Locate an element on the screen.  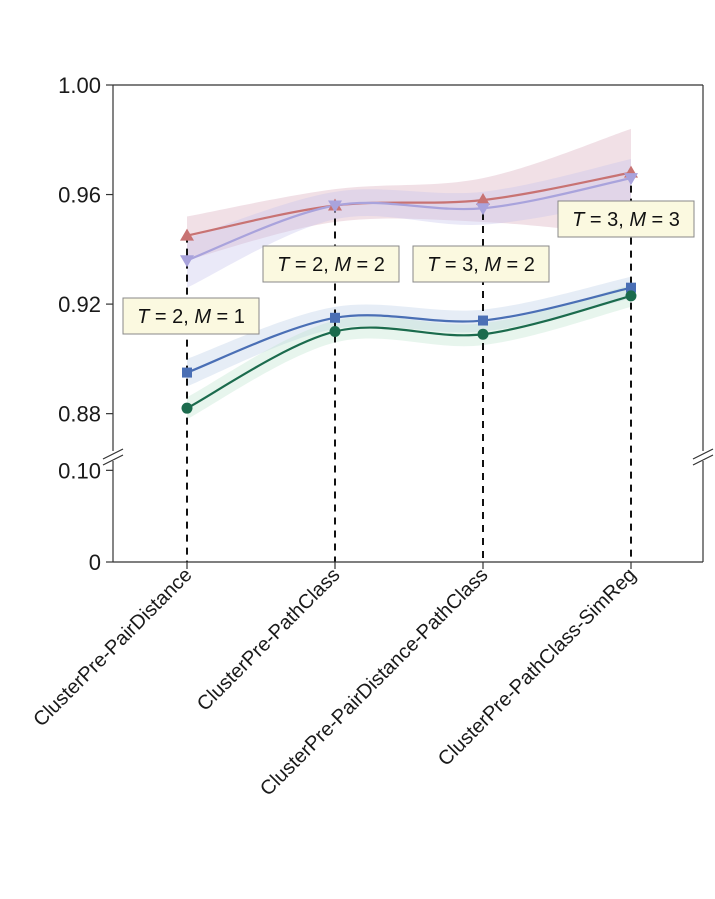
y-tick-label: 0 is located at coordinates (95, 562).